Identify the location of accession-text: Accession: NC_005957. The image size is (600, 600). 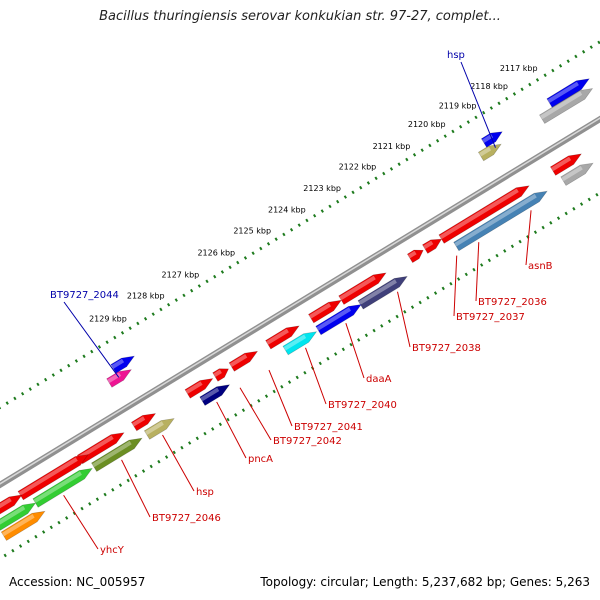
(77, 582).